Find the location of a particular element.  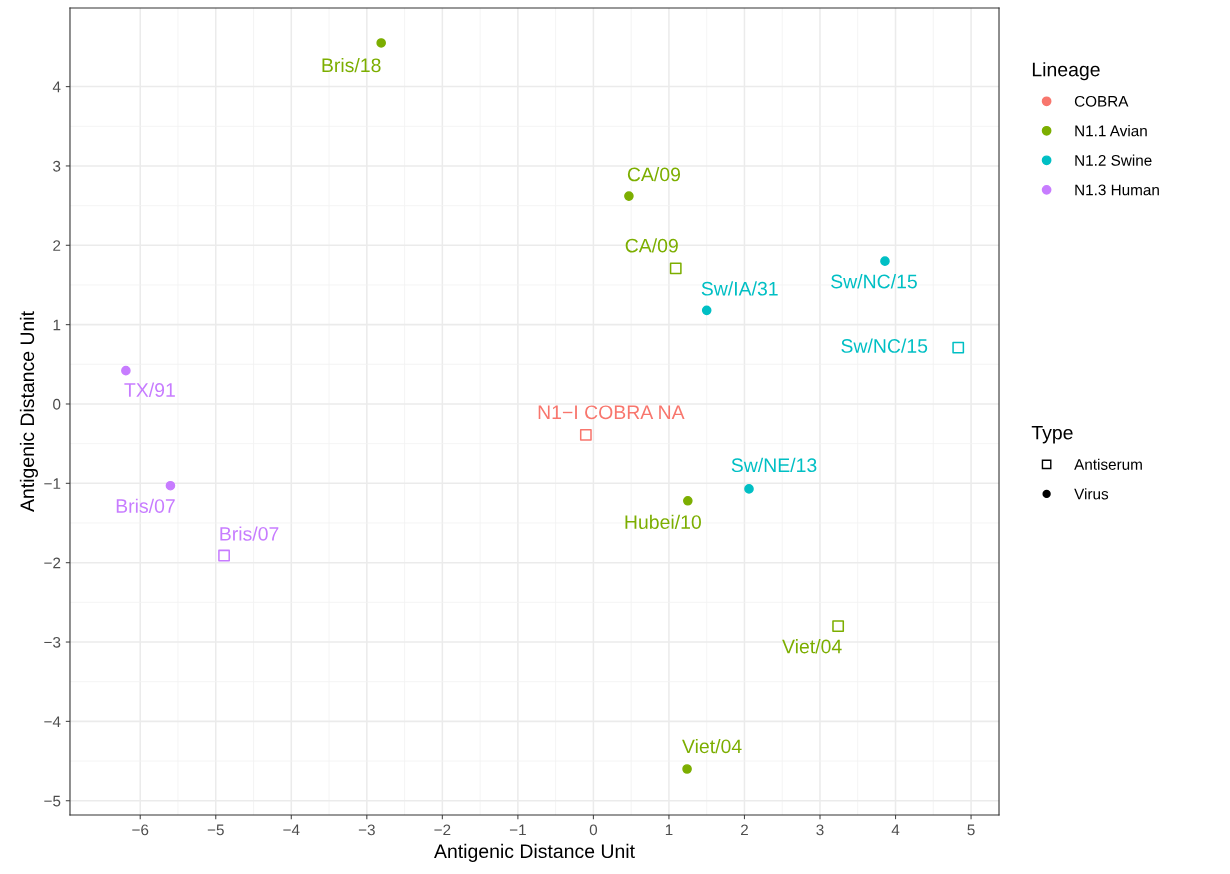

y-tick-label: 4 is located at coordinates (56, 87).